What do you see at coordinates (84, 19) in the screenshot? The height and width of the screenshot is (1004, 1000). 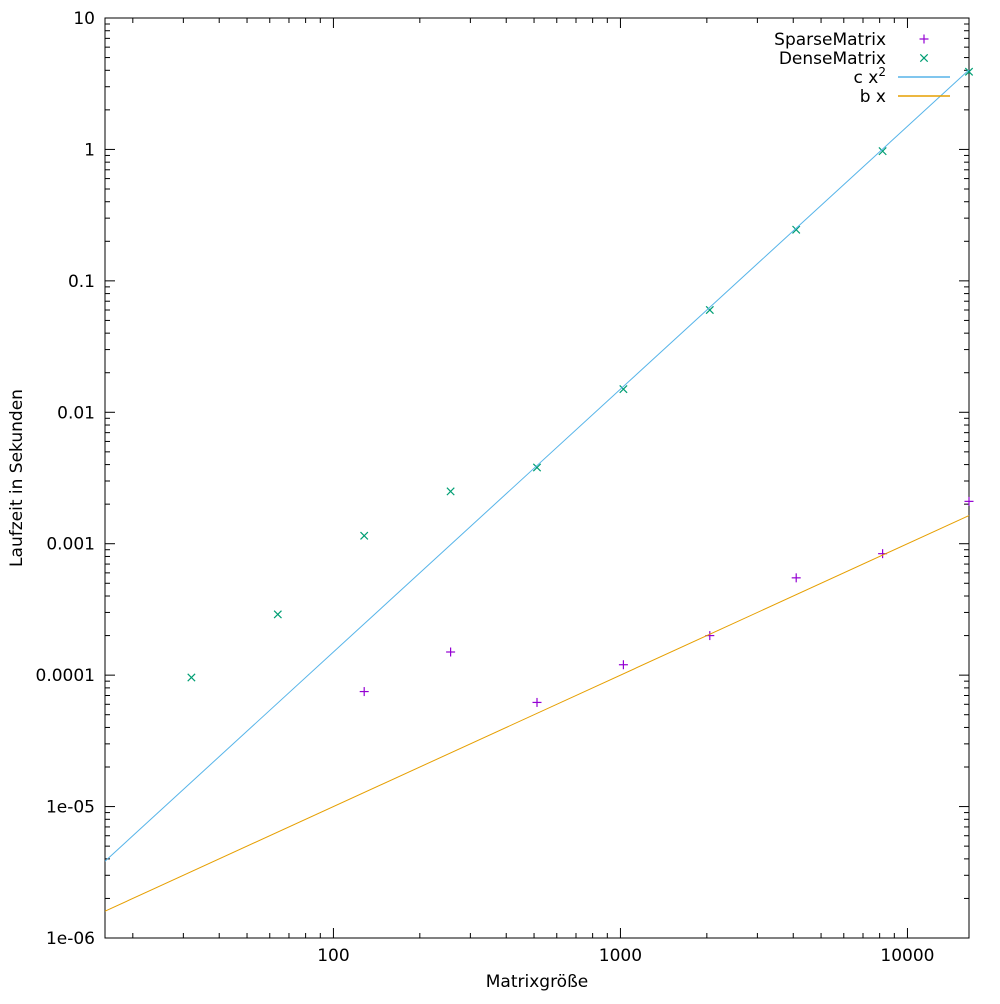 I see `y-tick-label: 10` at bounding box center [84, 19].